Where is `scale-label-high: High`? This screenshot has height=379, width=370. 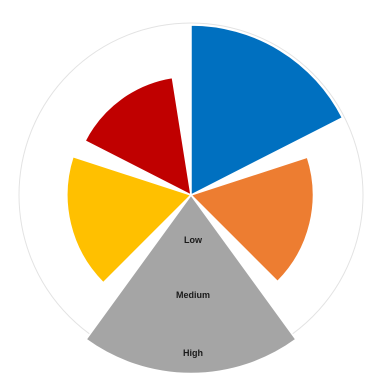 scale-label-high: High is located at coordinates (193, 353).